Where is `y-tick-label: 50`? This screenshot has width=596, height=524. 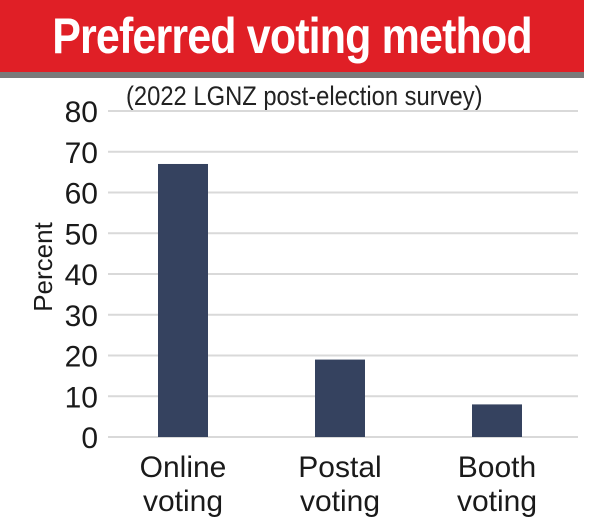
y-tick-label: 50 is located at coordinates (81, 234).